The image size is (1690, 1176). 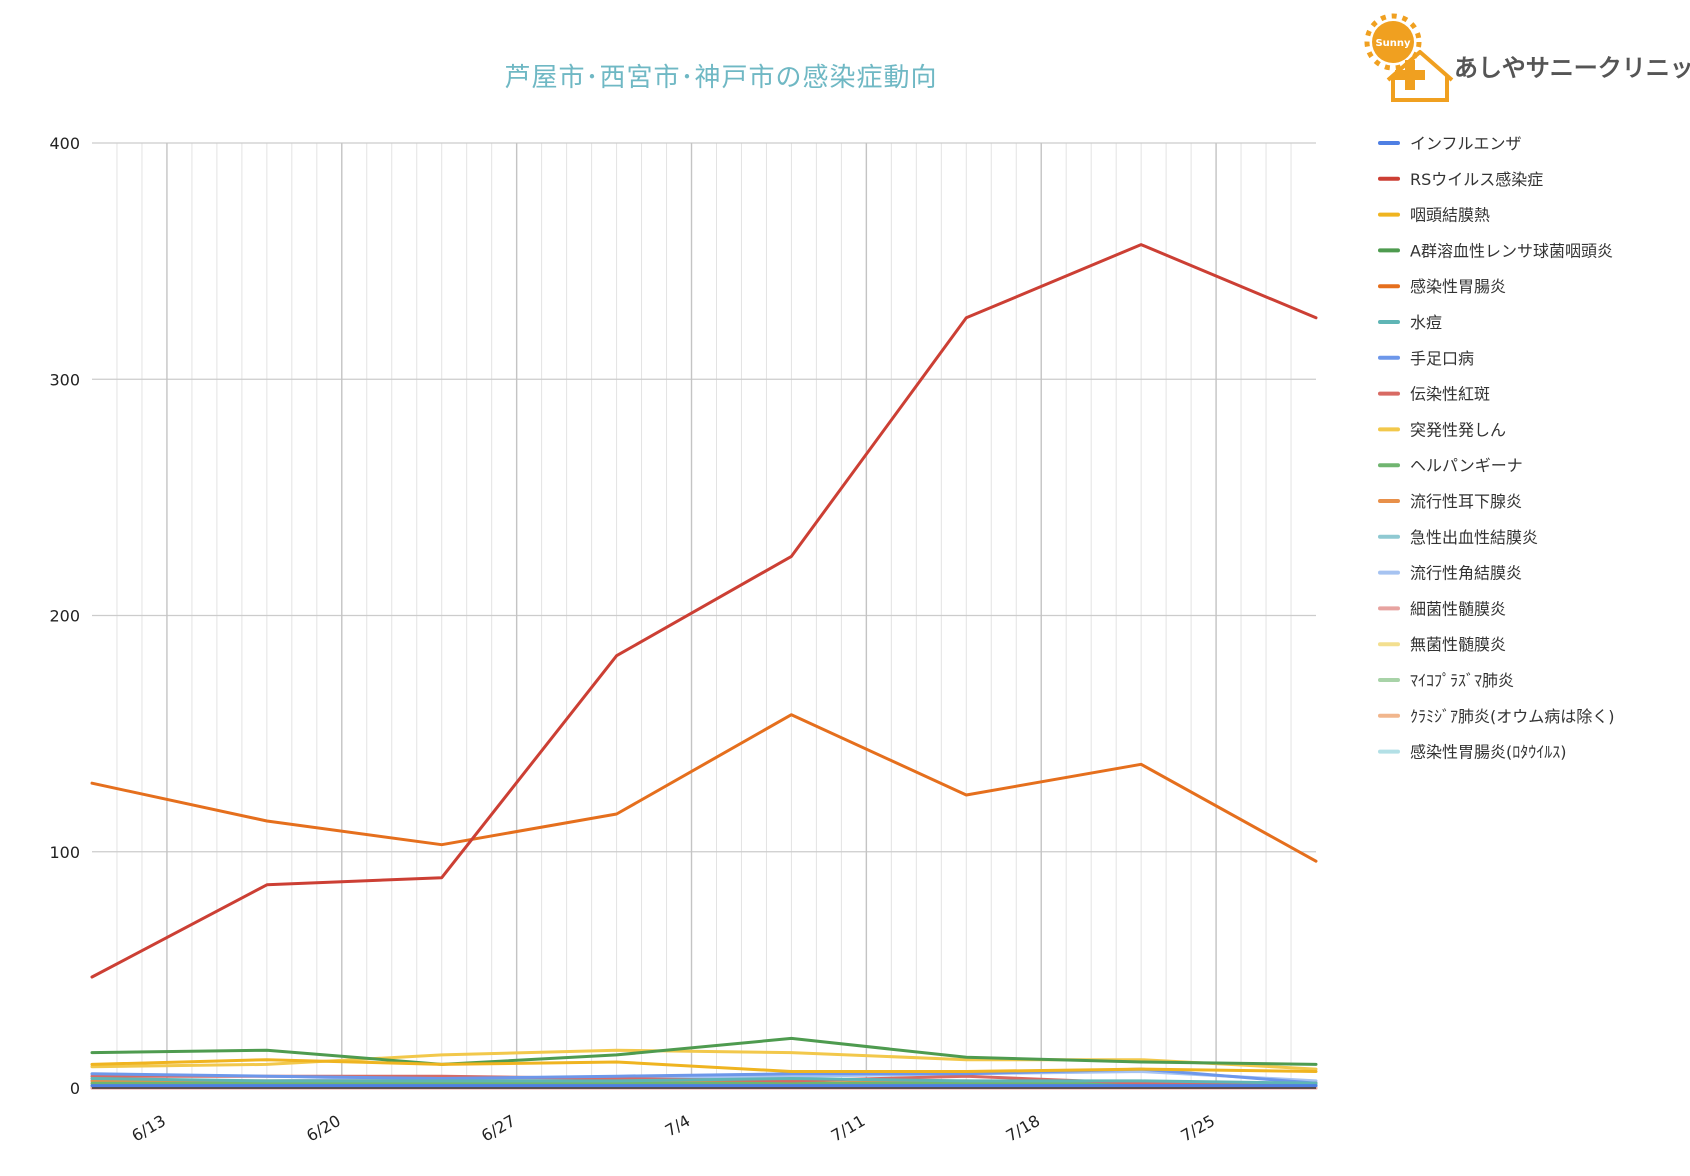 I want to click on y-tick-label: 100, so click(x=64, y=852).